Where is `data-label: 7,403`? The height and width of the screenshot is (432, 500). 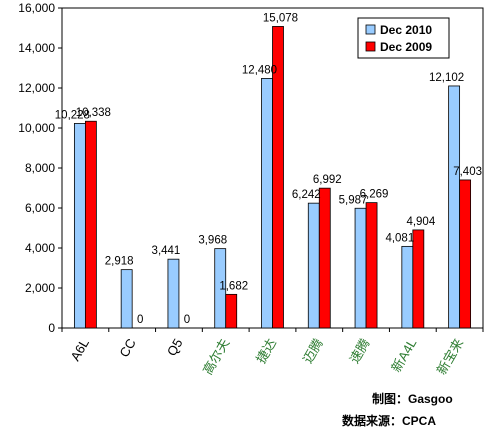 data-label: 7,403 is located at coordinates (467, 172).